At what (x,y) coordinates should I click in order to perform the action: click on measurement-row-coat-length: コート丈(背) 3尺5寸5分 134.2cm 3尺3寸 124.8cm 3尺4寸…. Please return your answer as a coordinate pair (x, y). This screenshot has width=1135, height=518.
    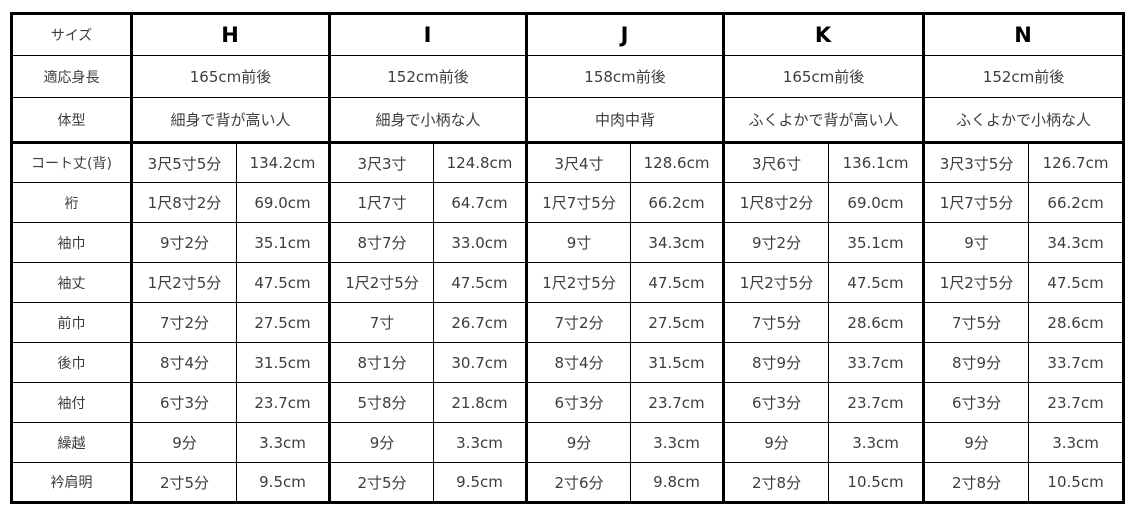
    Looking at the image, I should click on (568, 162).